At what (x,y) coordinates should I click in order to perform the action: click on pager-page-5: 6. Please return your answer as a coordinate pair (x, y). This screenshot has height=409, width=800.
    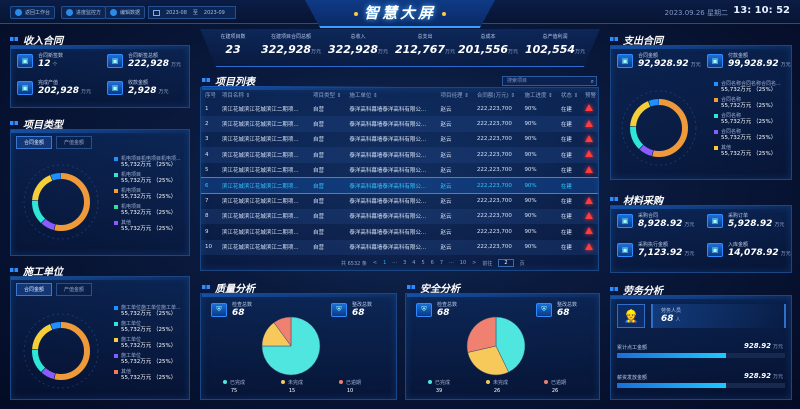
    Looking at the image, I should click on (432, 263).